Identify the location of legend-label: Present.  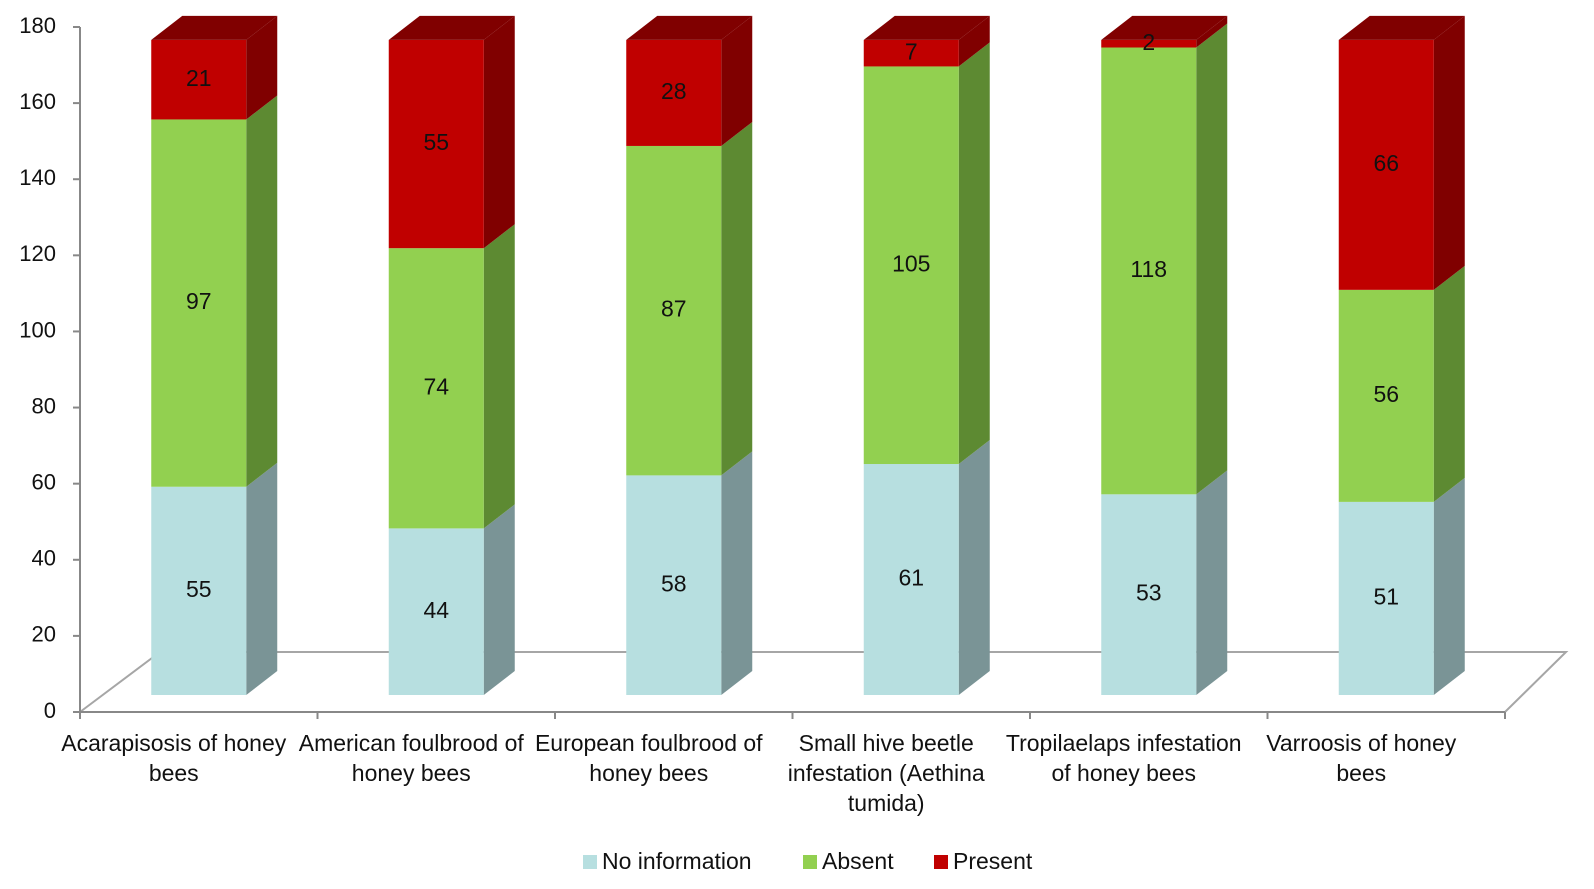
(993, 861).